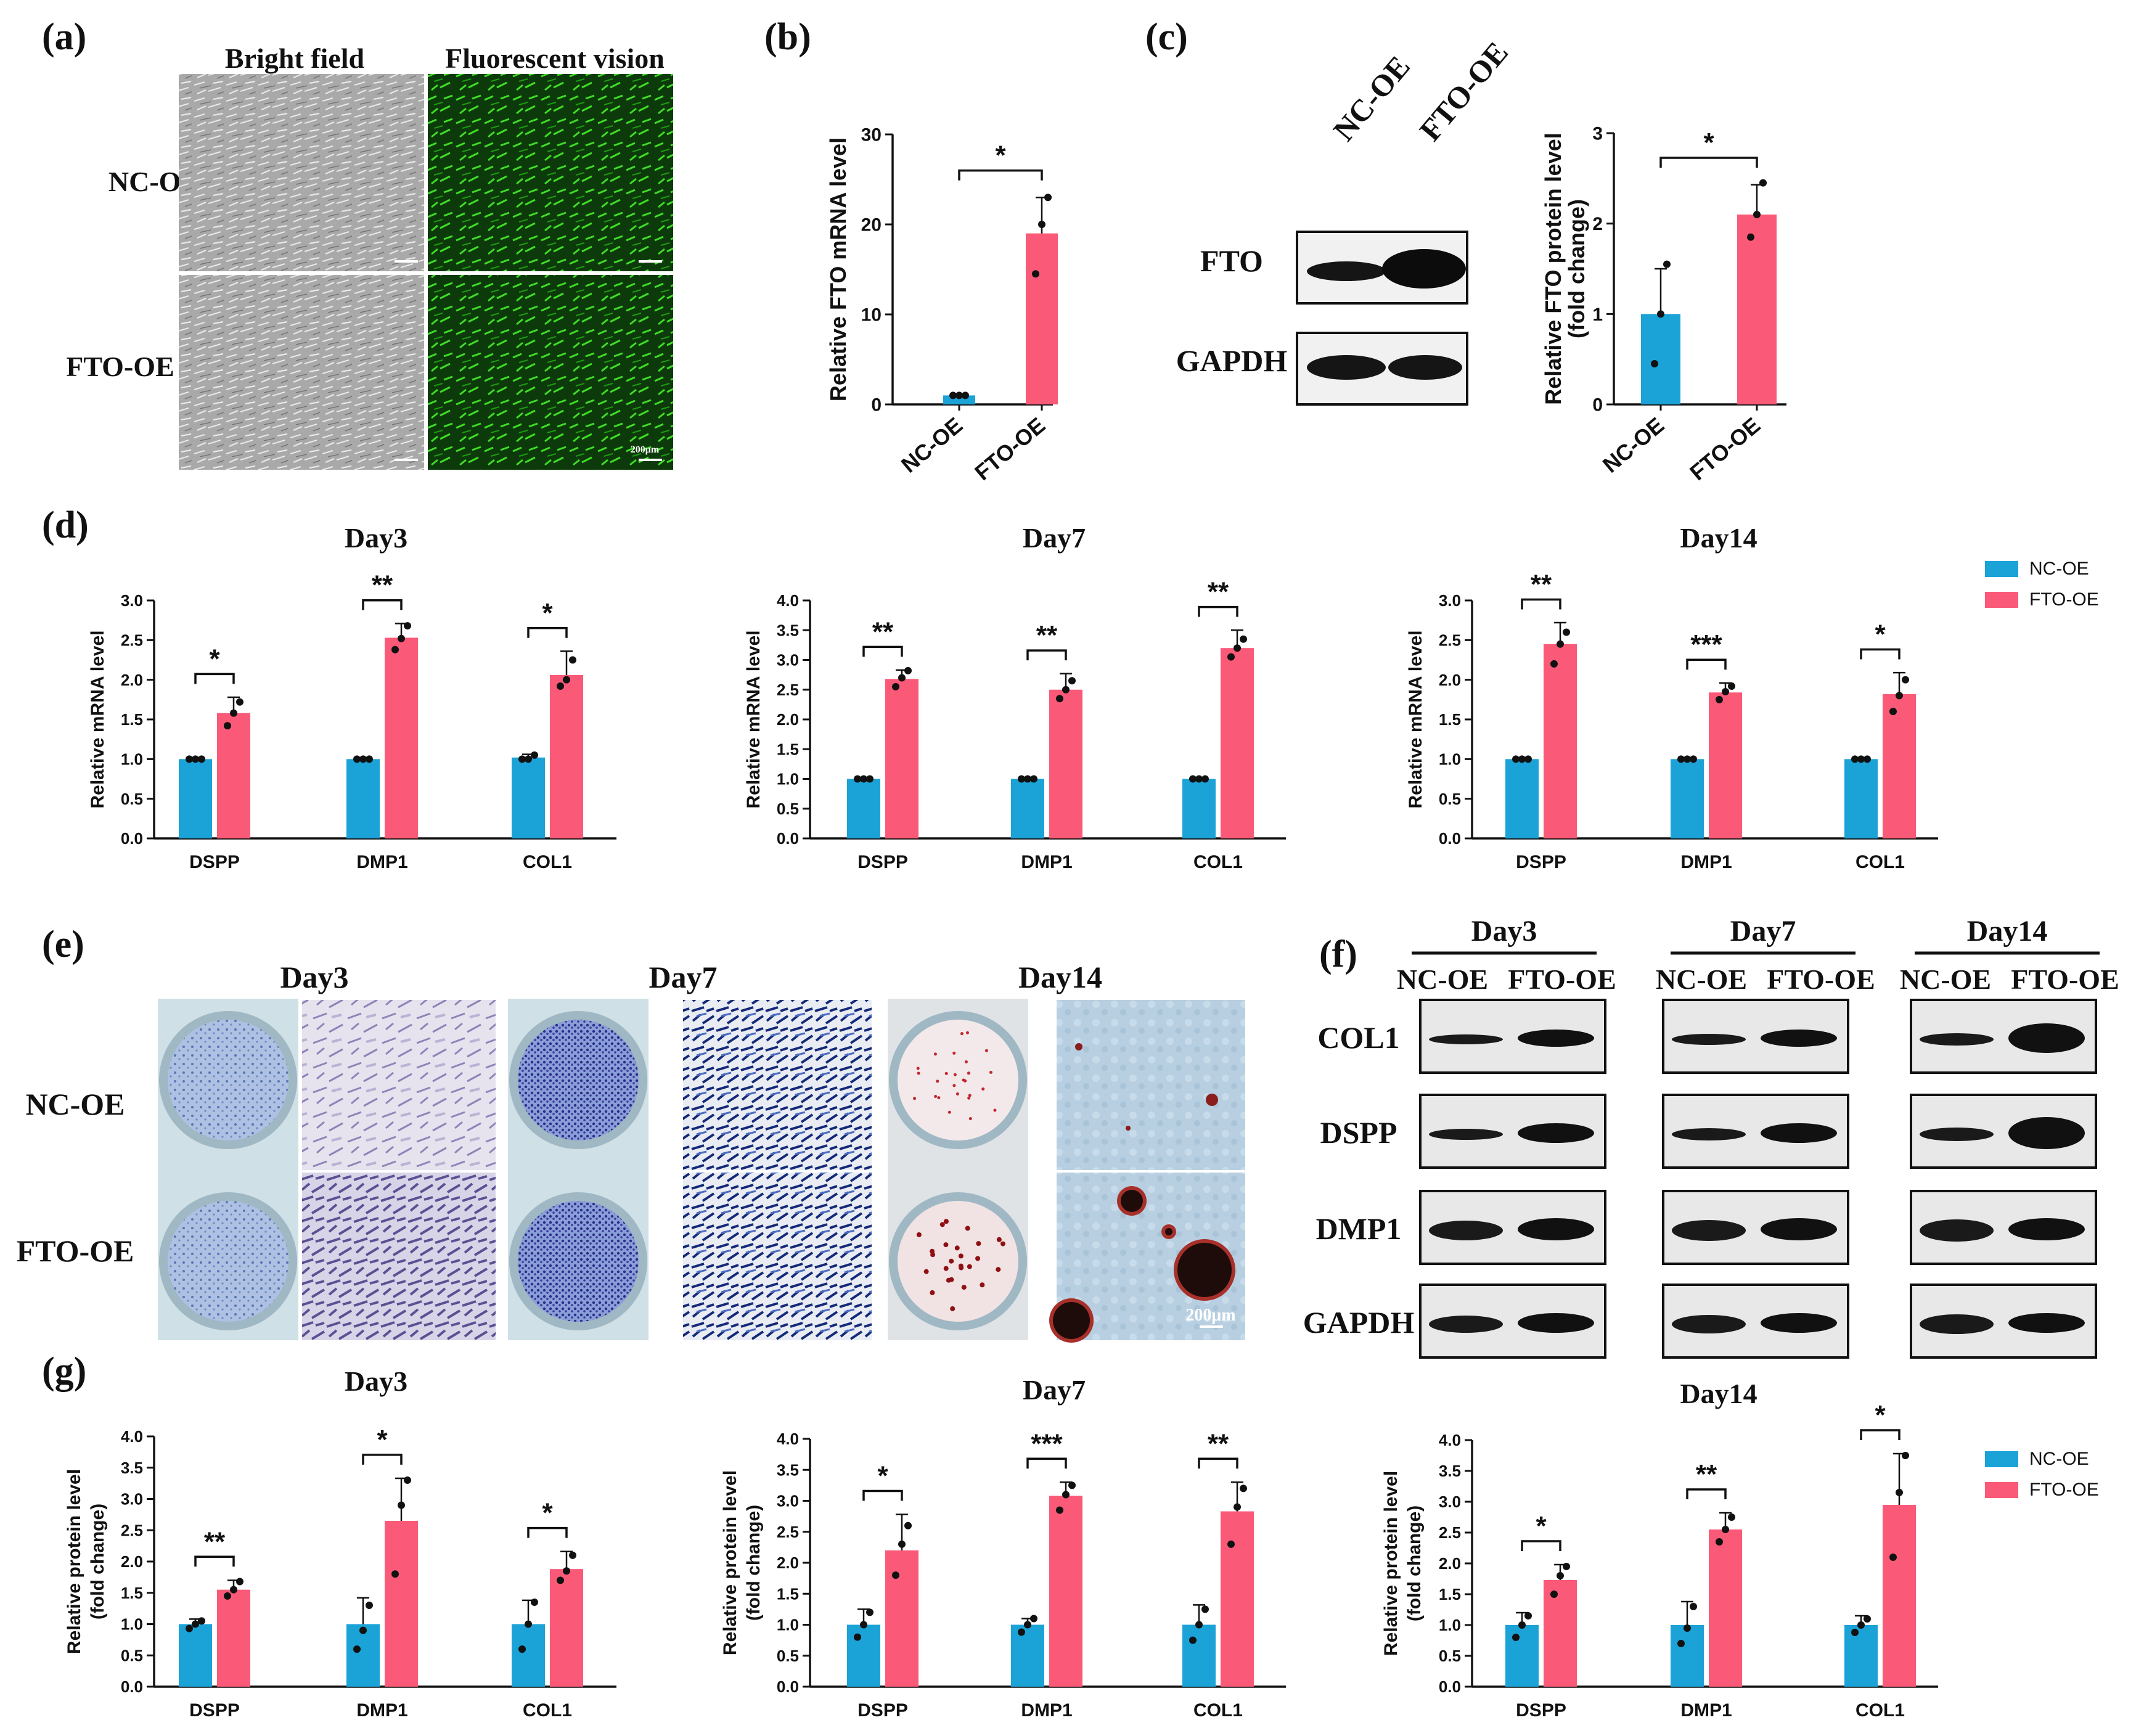 This screenshot has width=2144, height=1736. What do you see at coordinates (233, 776) in the screenshot?
I see `chart-d1-DSPP-fto-bar` at bounding box center [233, 776].